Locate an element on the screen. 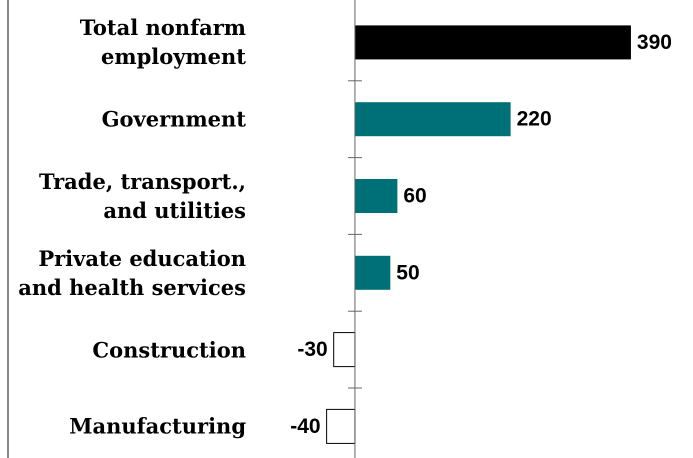  category-label: Construction is located at coordinates (169, 350).